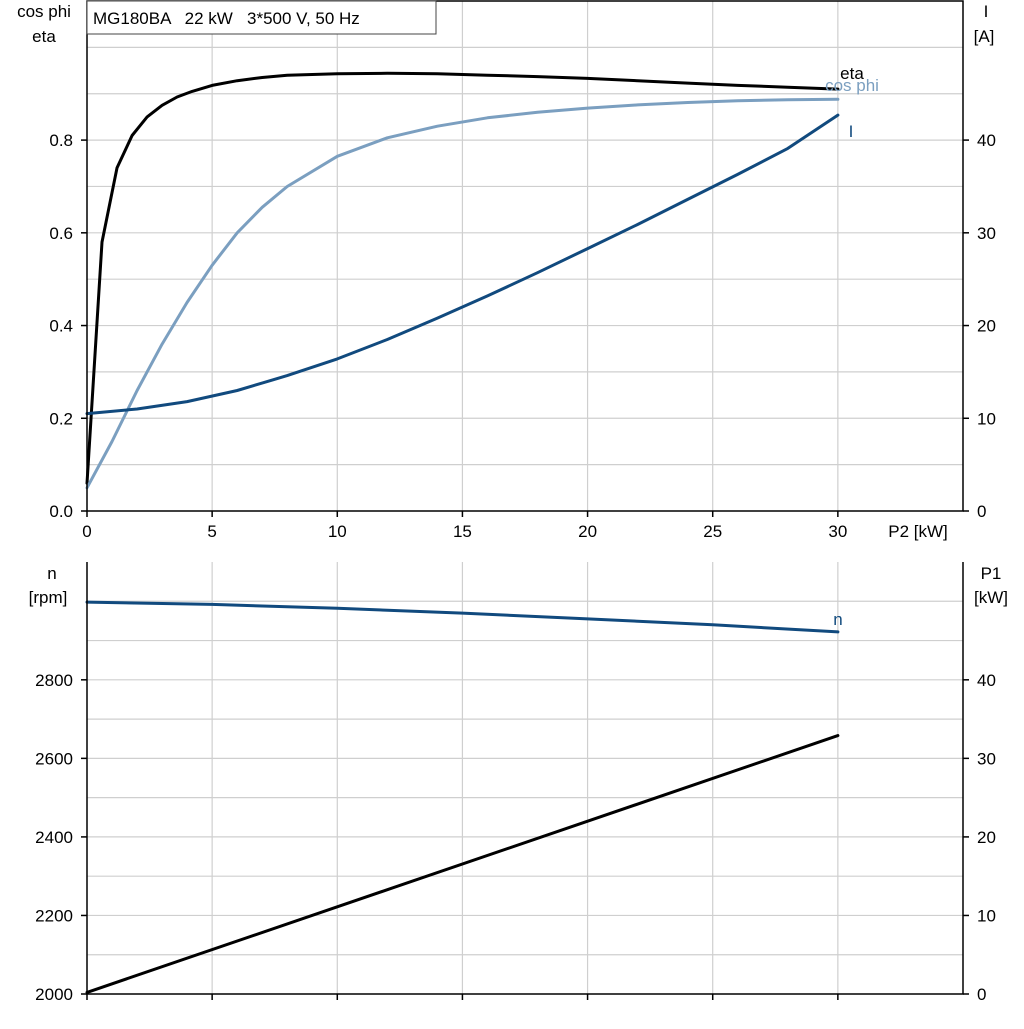 The width and height of the screenshot is (1024, 1029). Describe the element at coordinates (54, 837) in the screenshot. I see `y-left-tick-label: 2400` at that location.